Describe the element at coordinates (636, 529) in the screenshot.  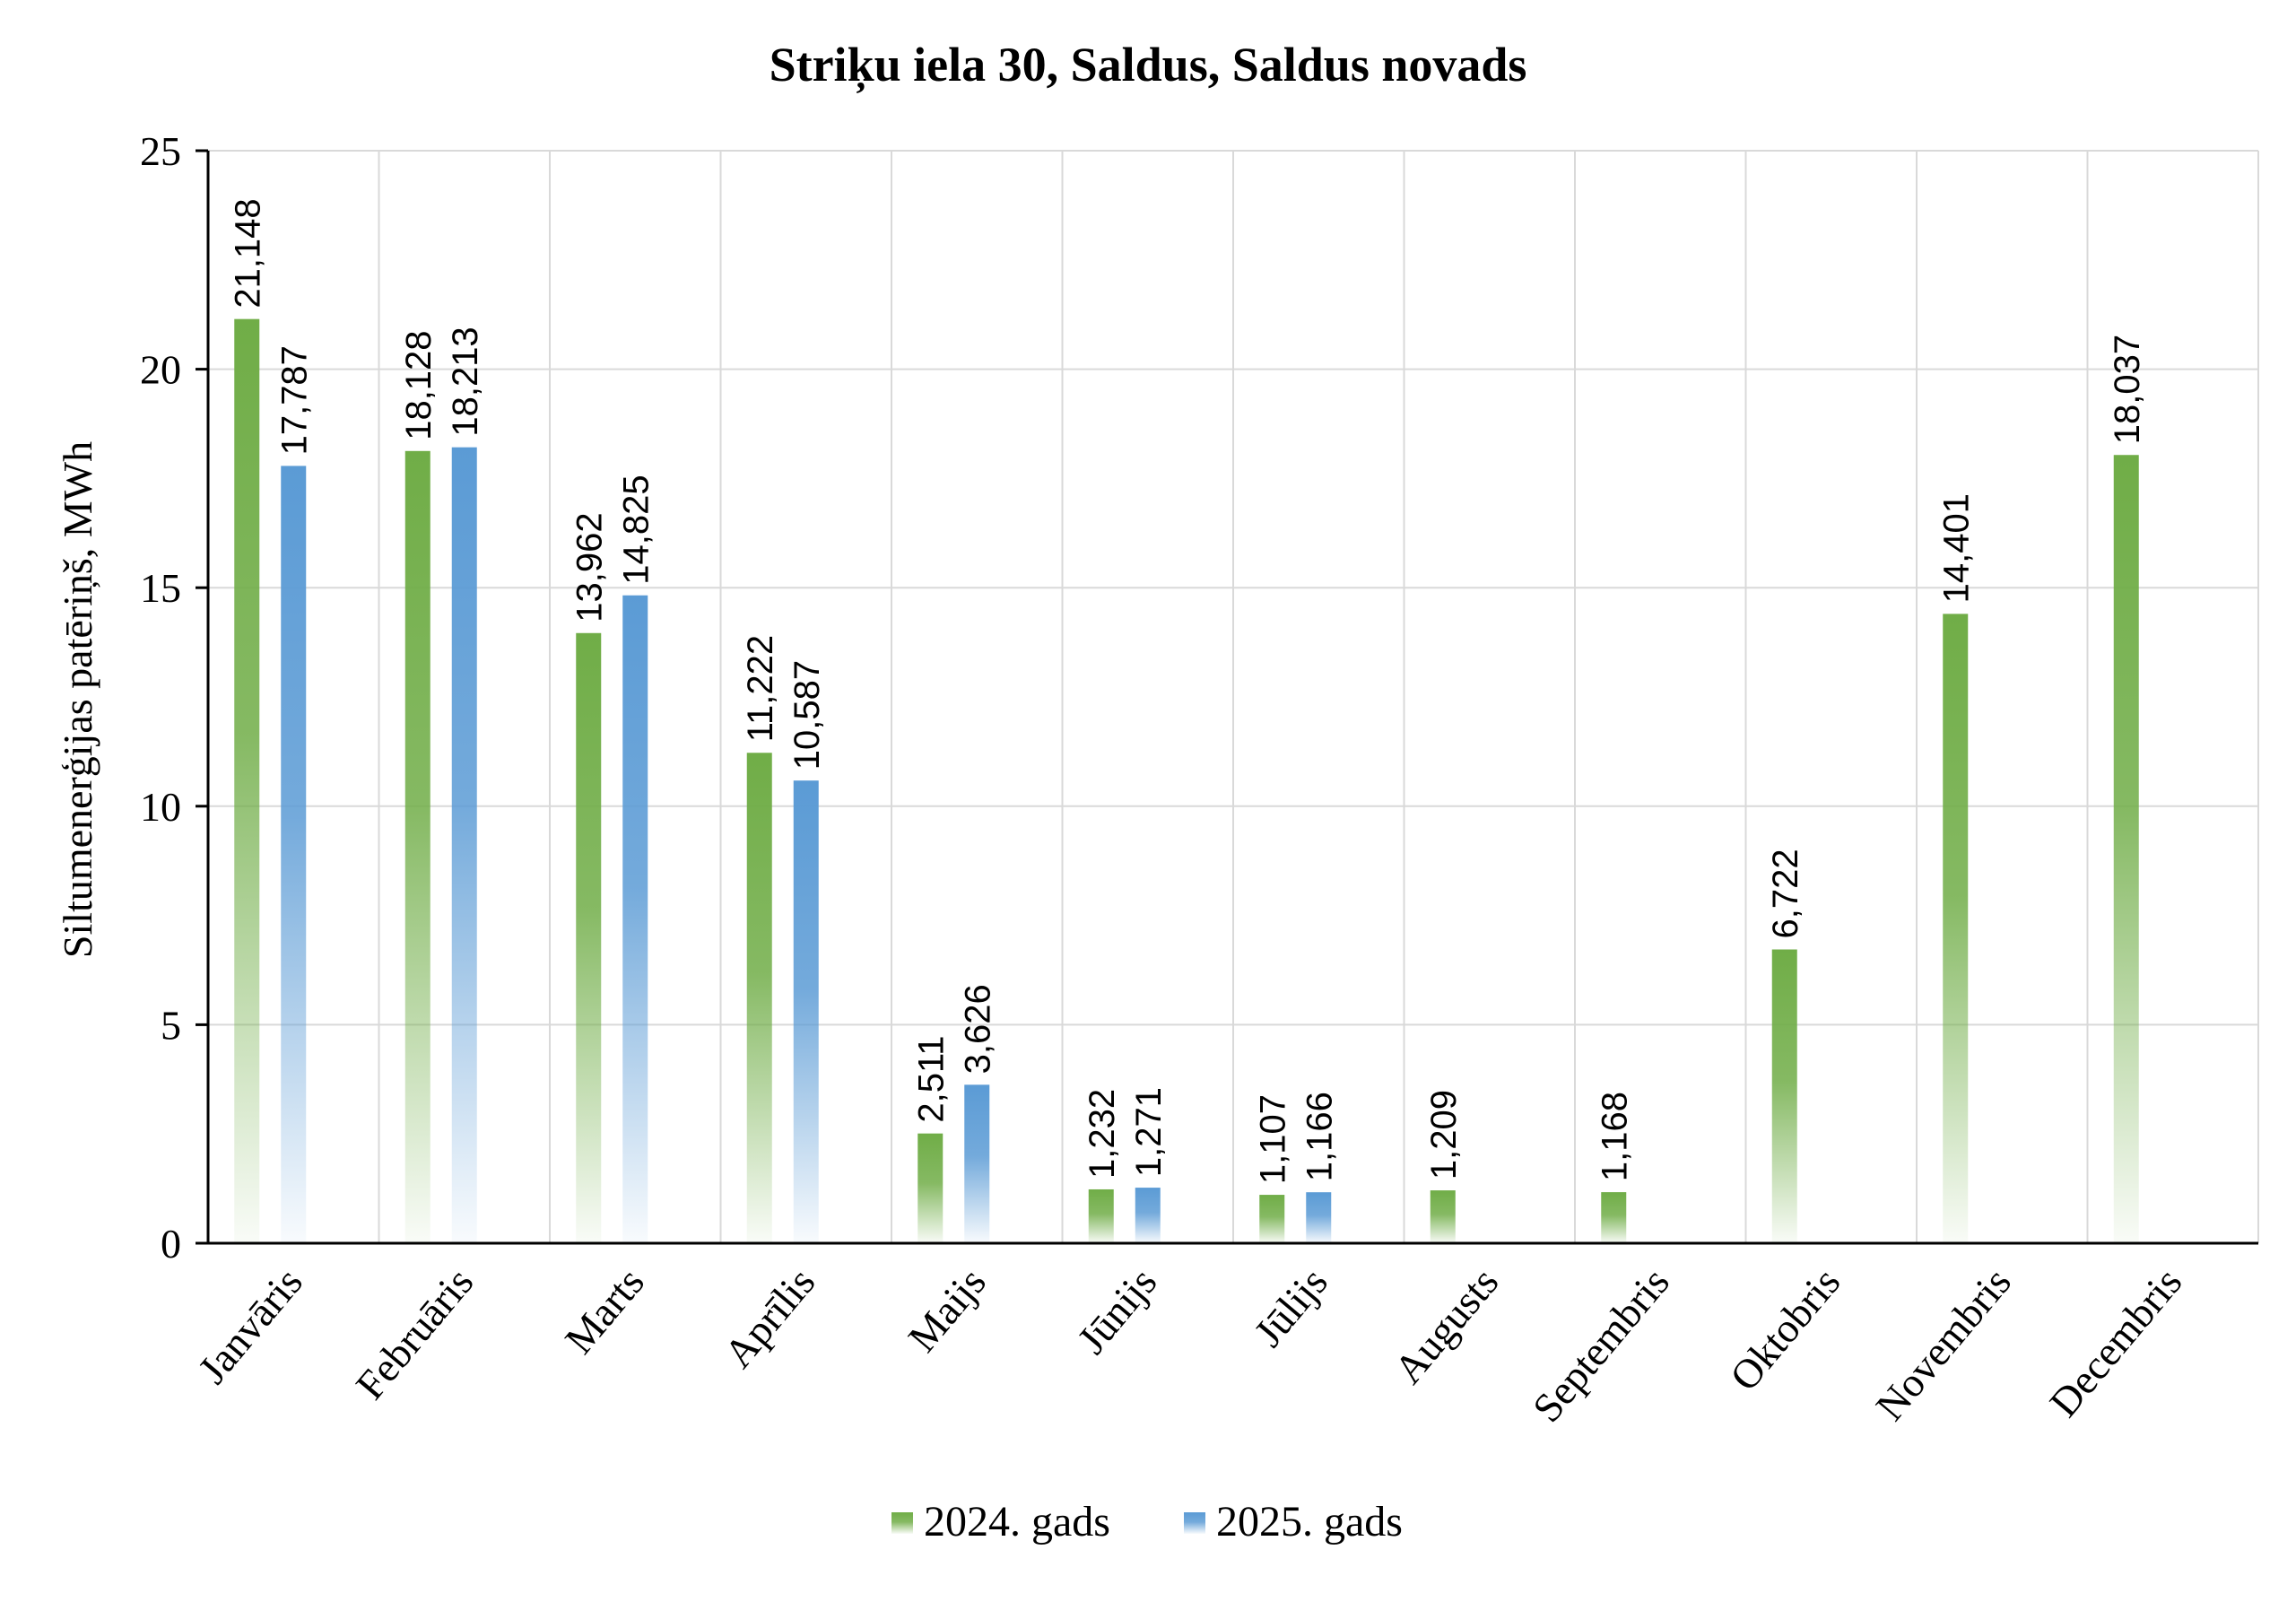
I see `data-label: 14,825` at that location.